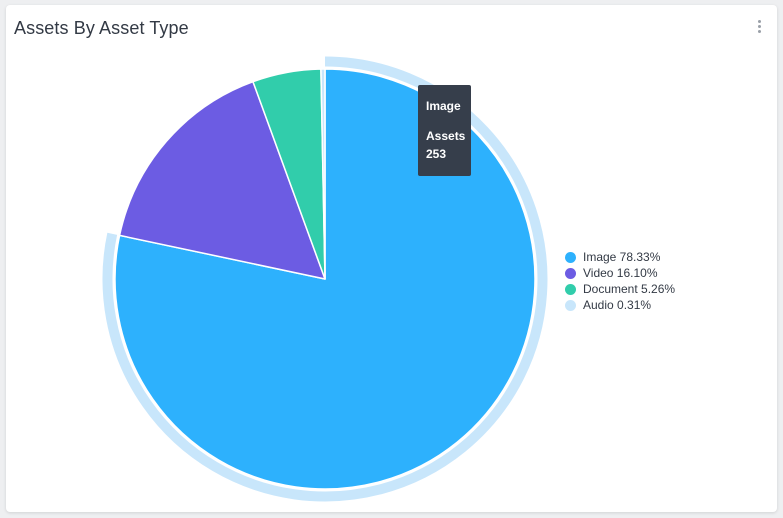  What do you see at coordinates (323, 174) in the screenshot?
I see `pie-slice-audio` at bounding box center [323, 174].